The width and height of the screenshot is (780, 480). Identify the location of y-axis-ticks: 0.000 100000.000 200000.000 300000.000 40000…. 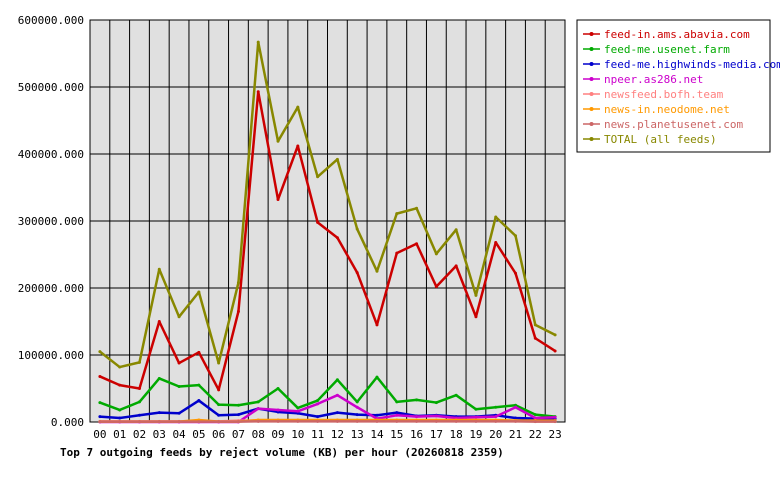
(51, 221).